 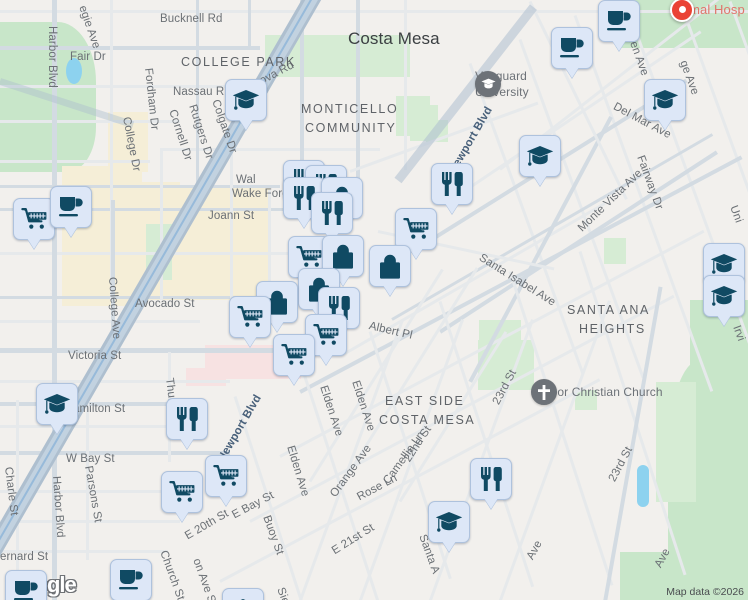 What do you see at coordinates (165, 304) in the screenshot?
I see `street-label: Avocado St` at bounding box center [165, 304].